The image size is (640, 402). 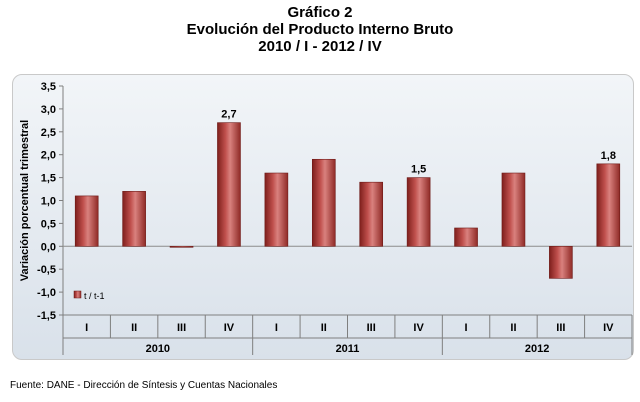 I want to click on y-tick-label: -0,5, so click(x=46, y=270).